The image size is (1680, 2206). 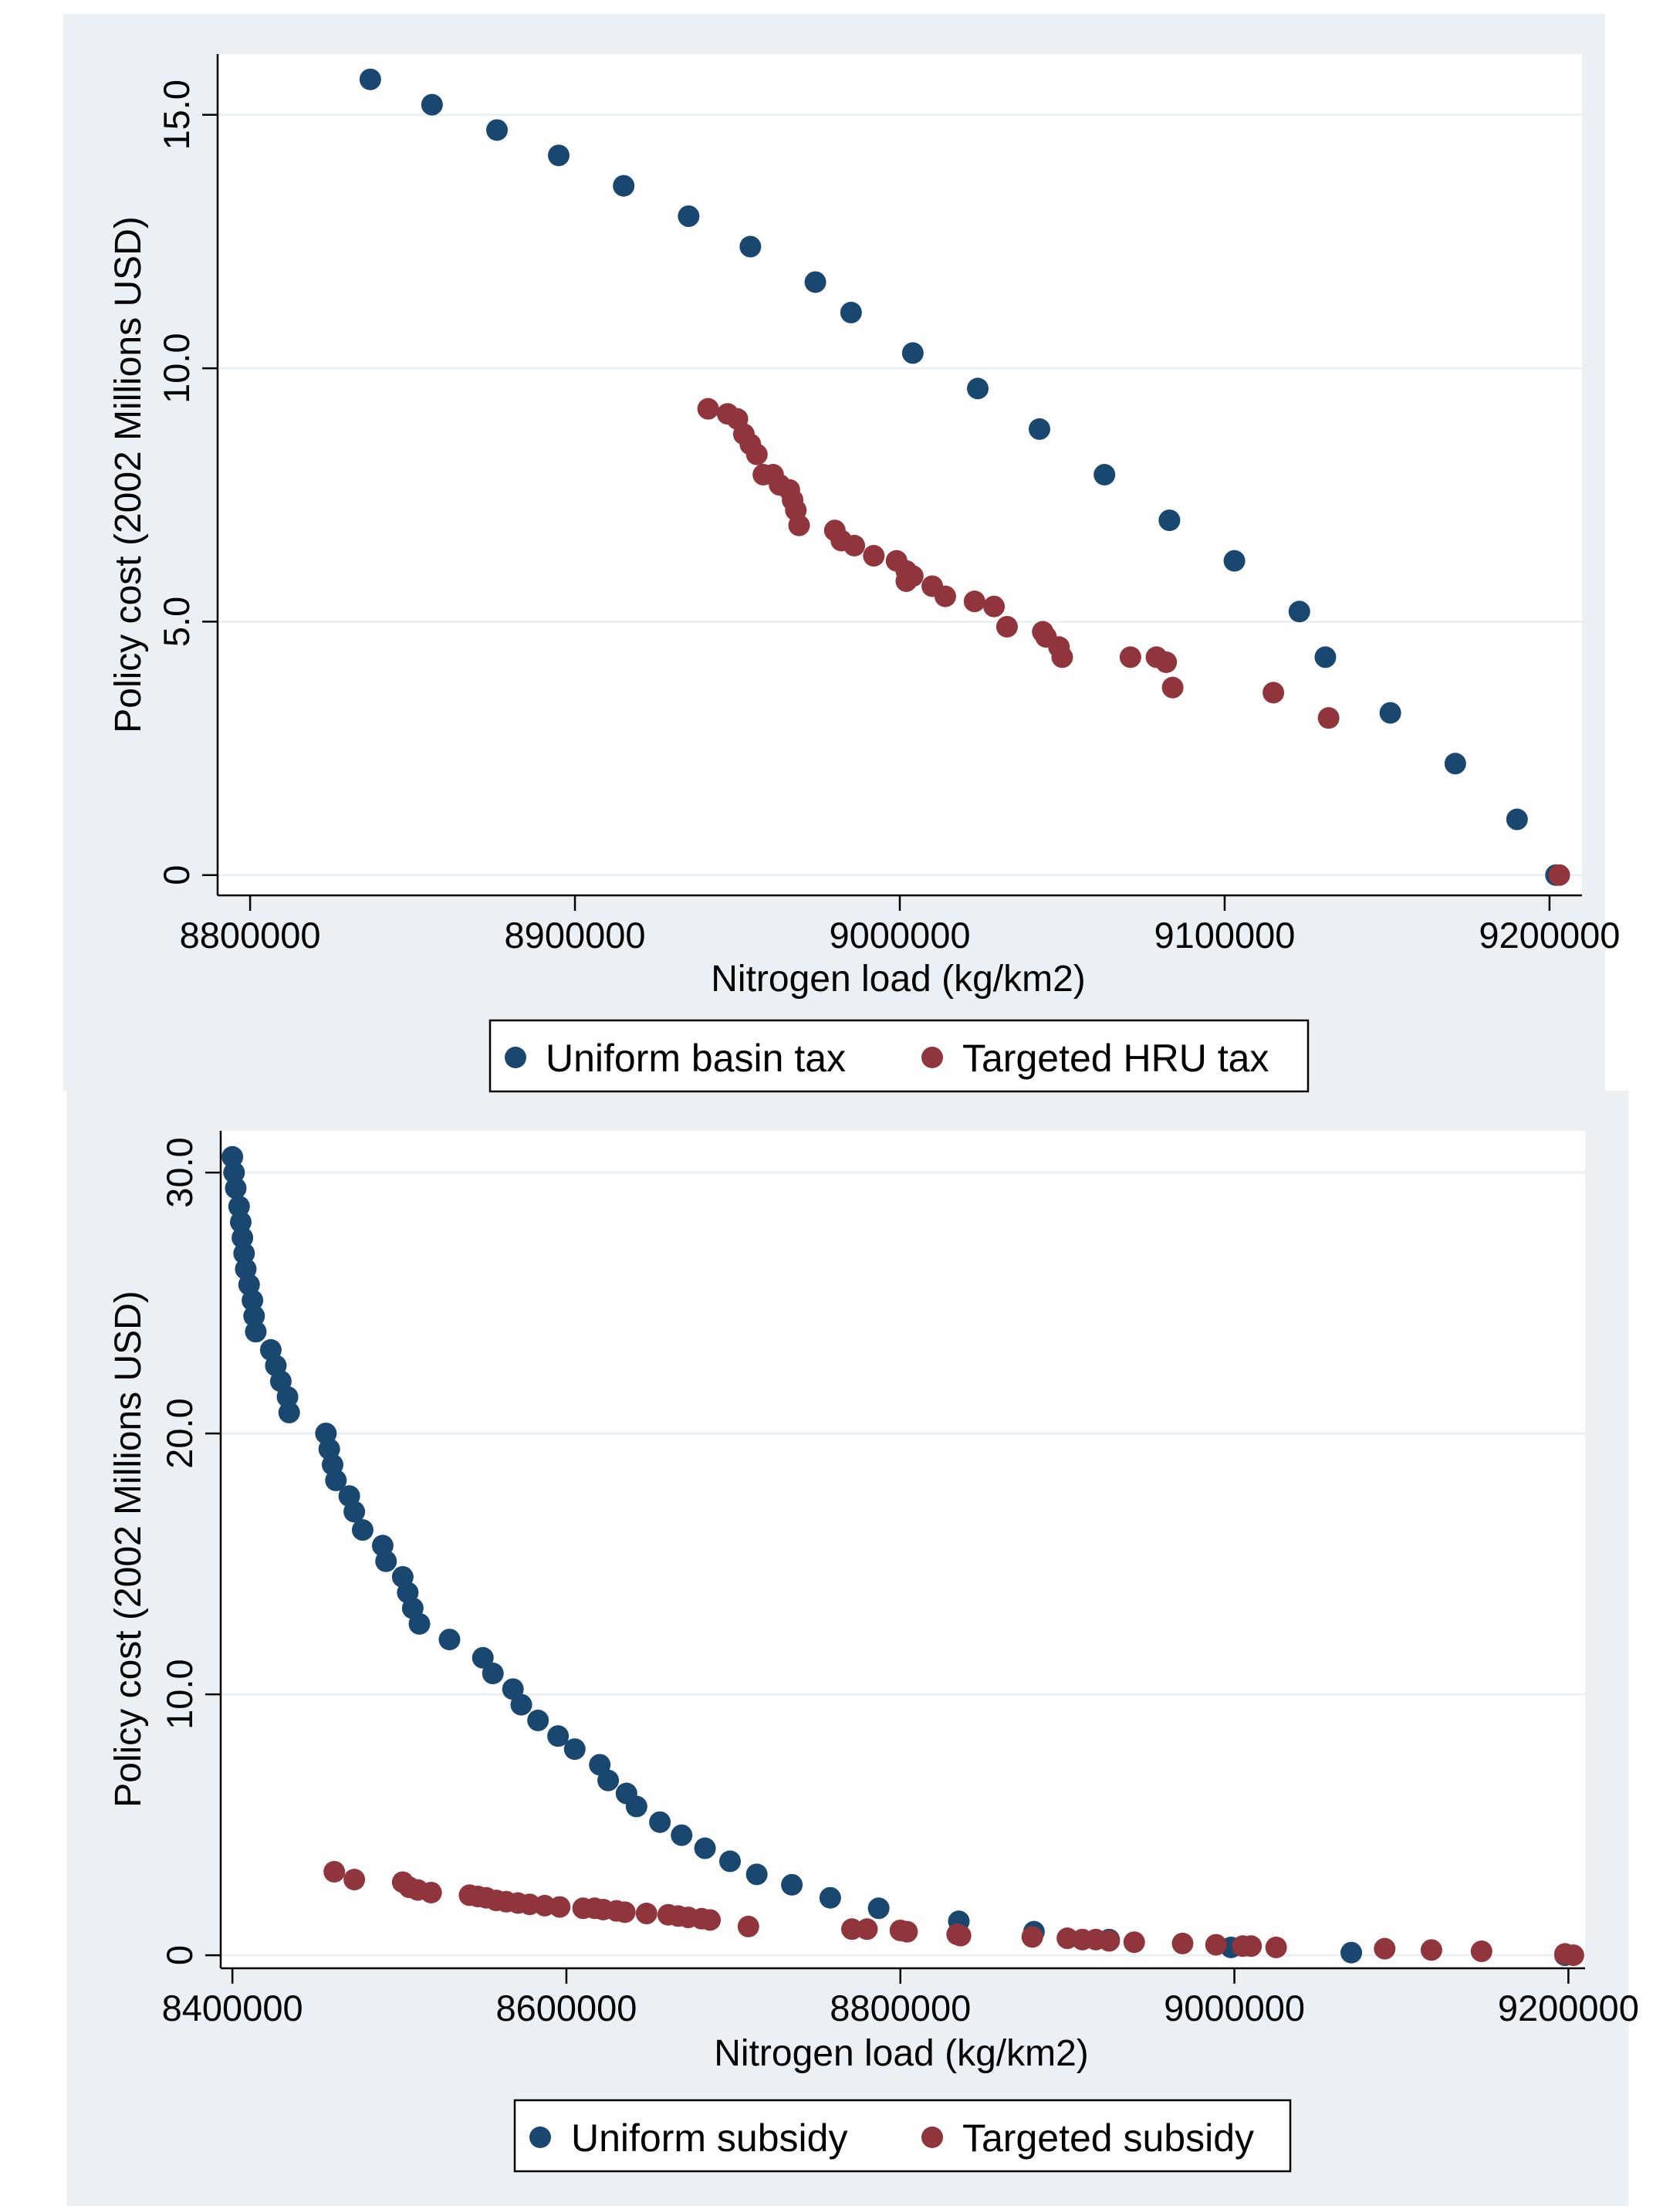 What do you see at coordinates (179, 1172) in the screenshot?
I see `y-tick-label: 30.0` at bounding box center [179, 1172].